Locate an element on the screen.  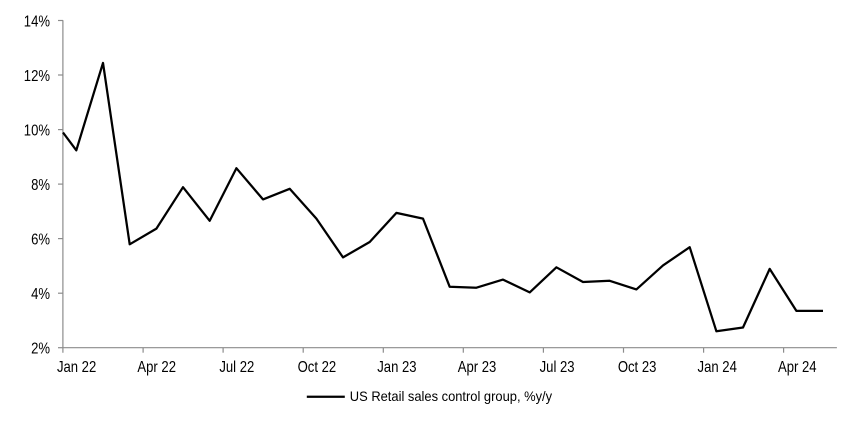
svg-text: Jul 22 is located at coordinates (236, 367).